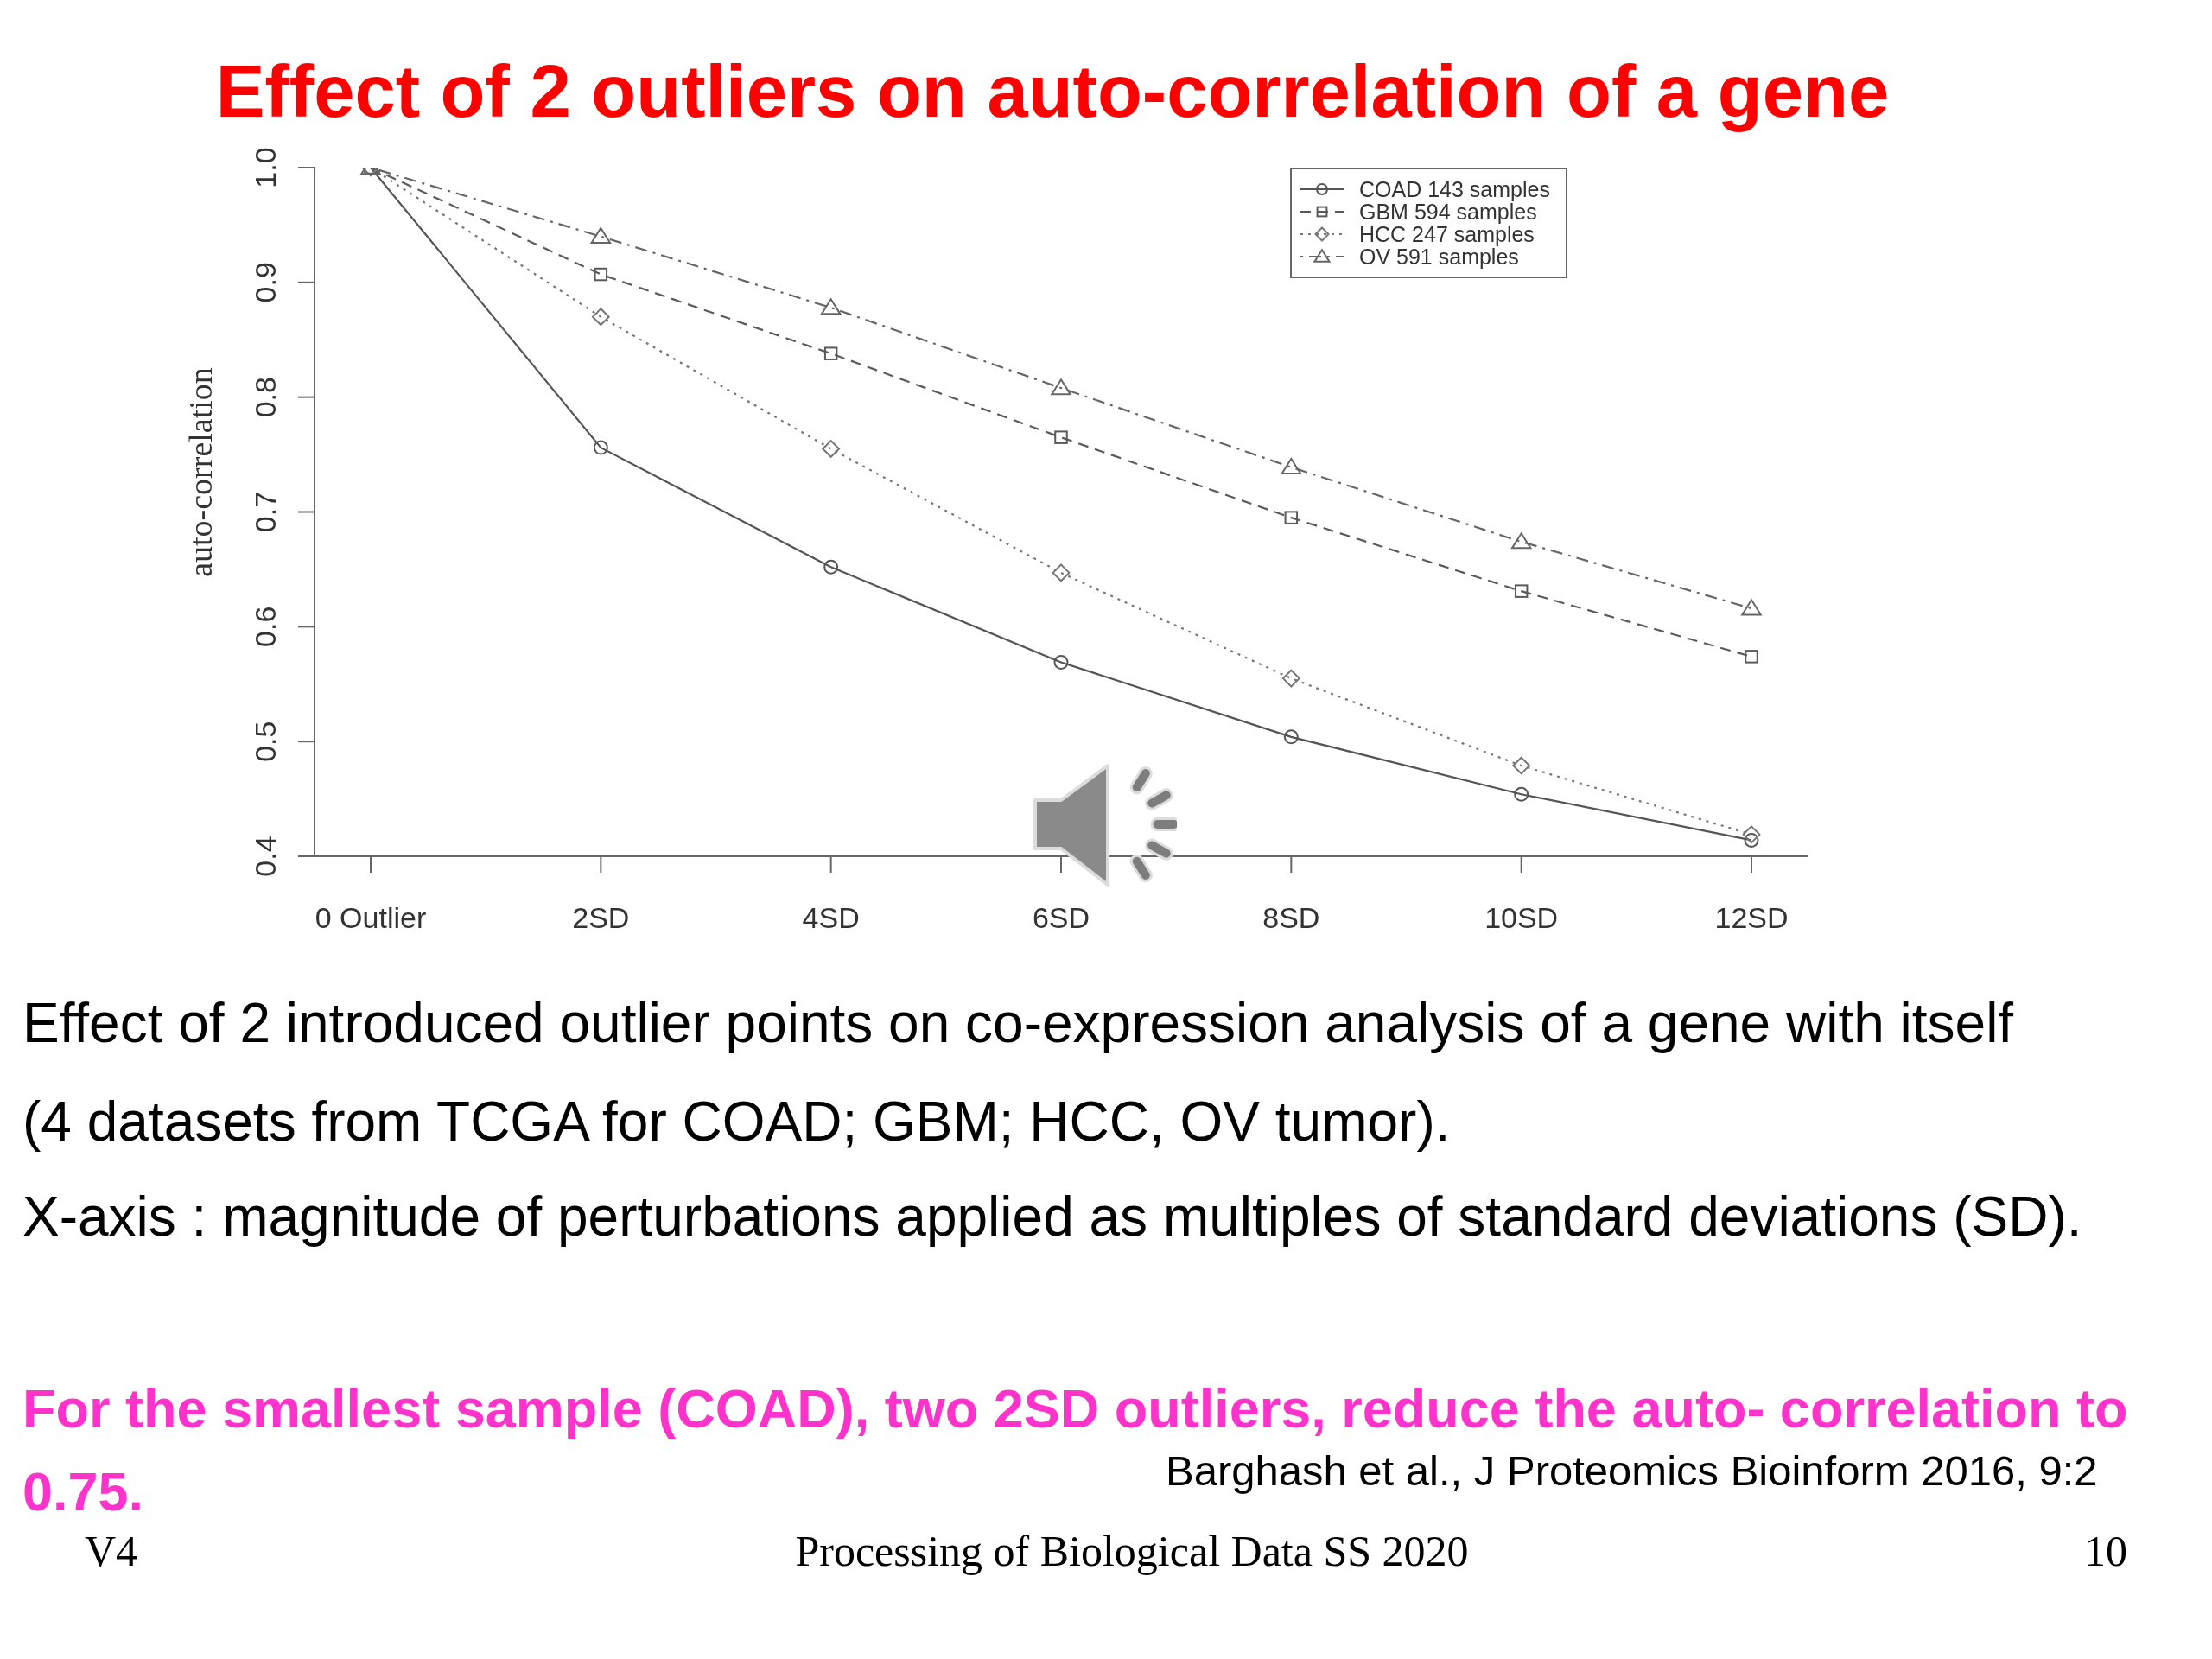 This screenshot has width=2212, height=1659. I want to click on y-tick-label: 0.9, so click(265, 282).